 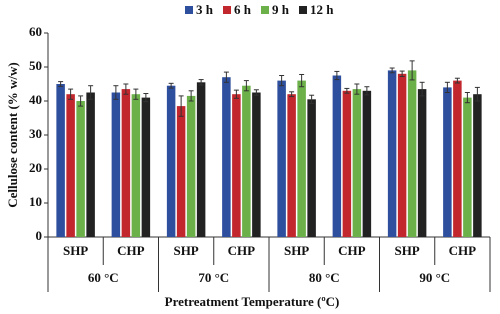 I want to click on group-label: 60 °C, so click(x=103, y=277).